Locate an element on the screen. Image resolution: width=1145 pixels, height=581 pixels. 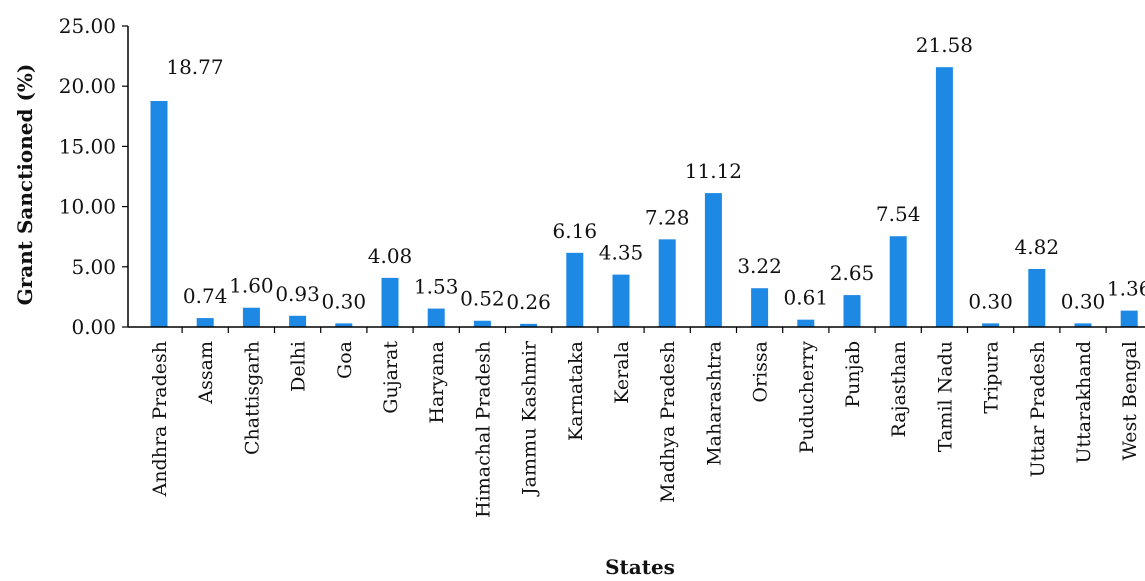
y-tick-label: 25.00 is located at coordinates (87, 26).